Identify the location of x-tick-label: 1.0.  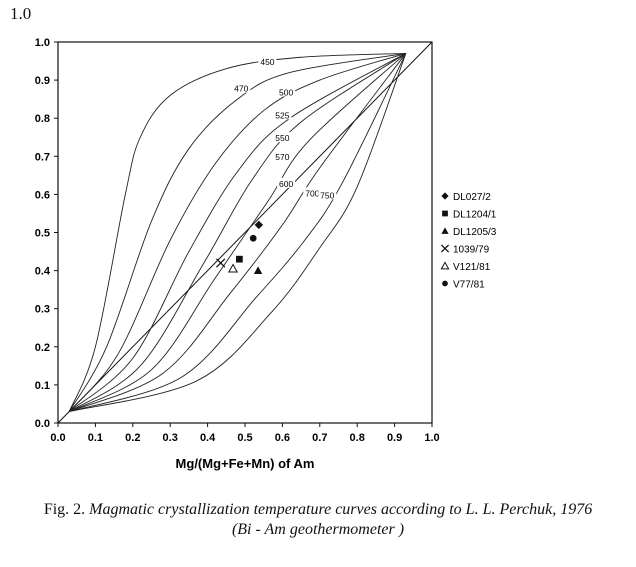
(431, 438).